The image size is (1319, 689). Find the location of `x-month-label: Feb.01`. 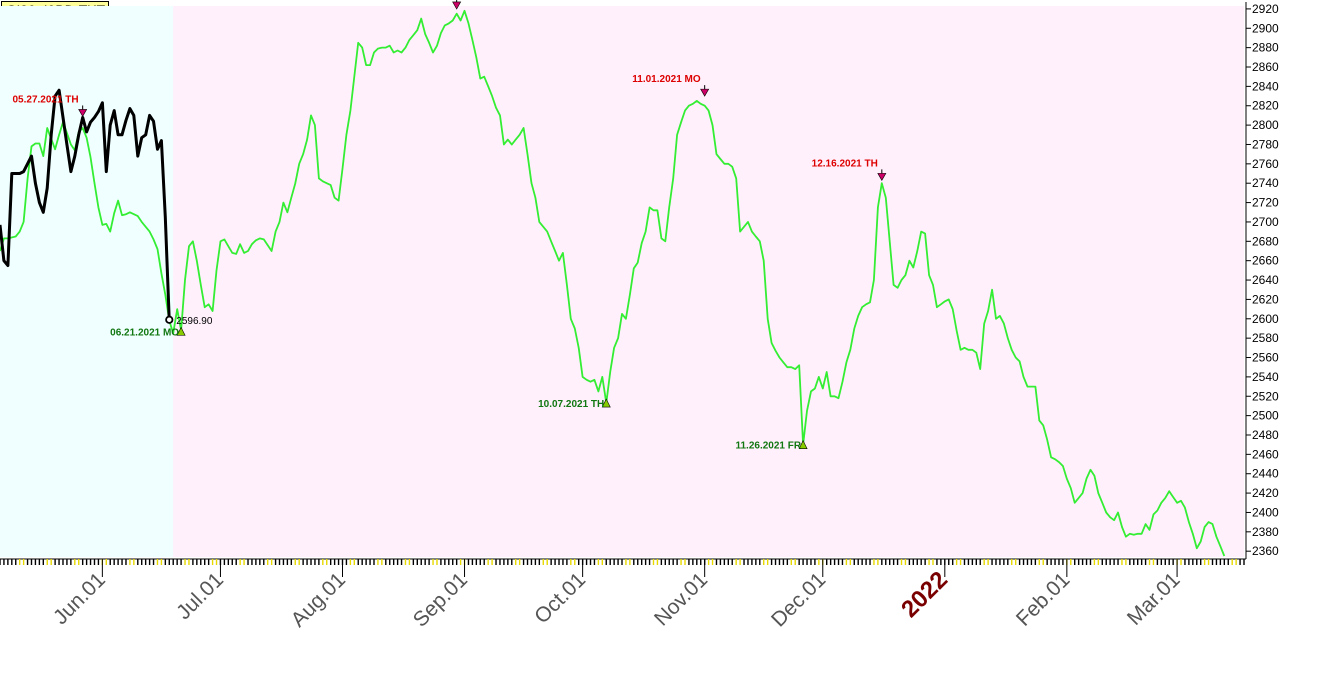

x-month-label: Feb.01 is located at coordinates (1043, 599).